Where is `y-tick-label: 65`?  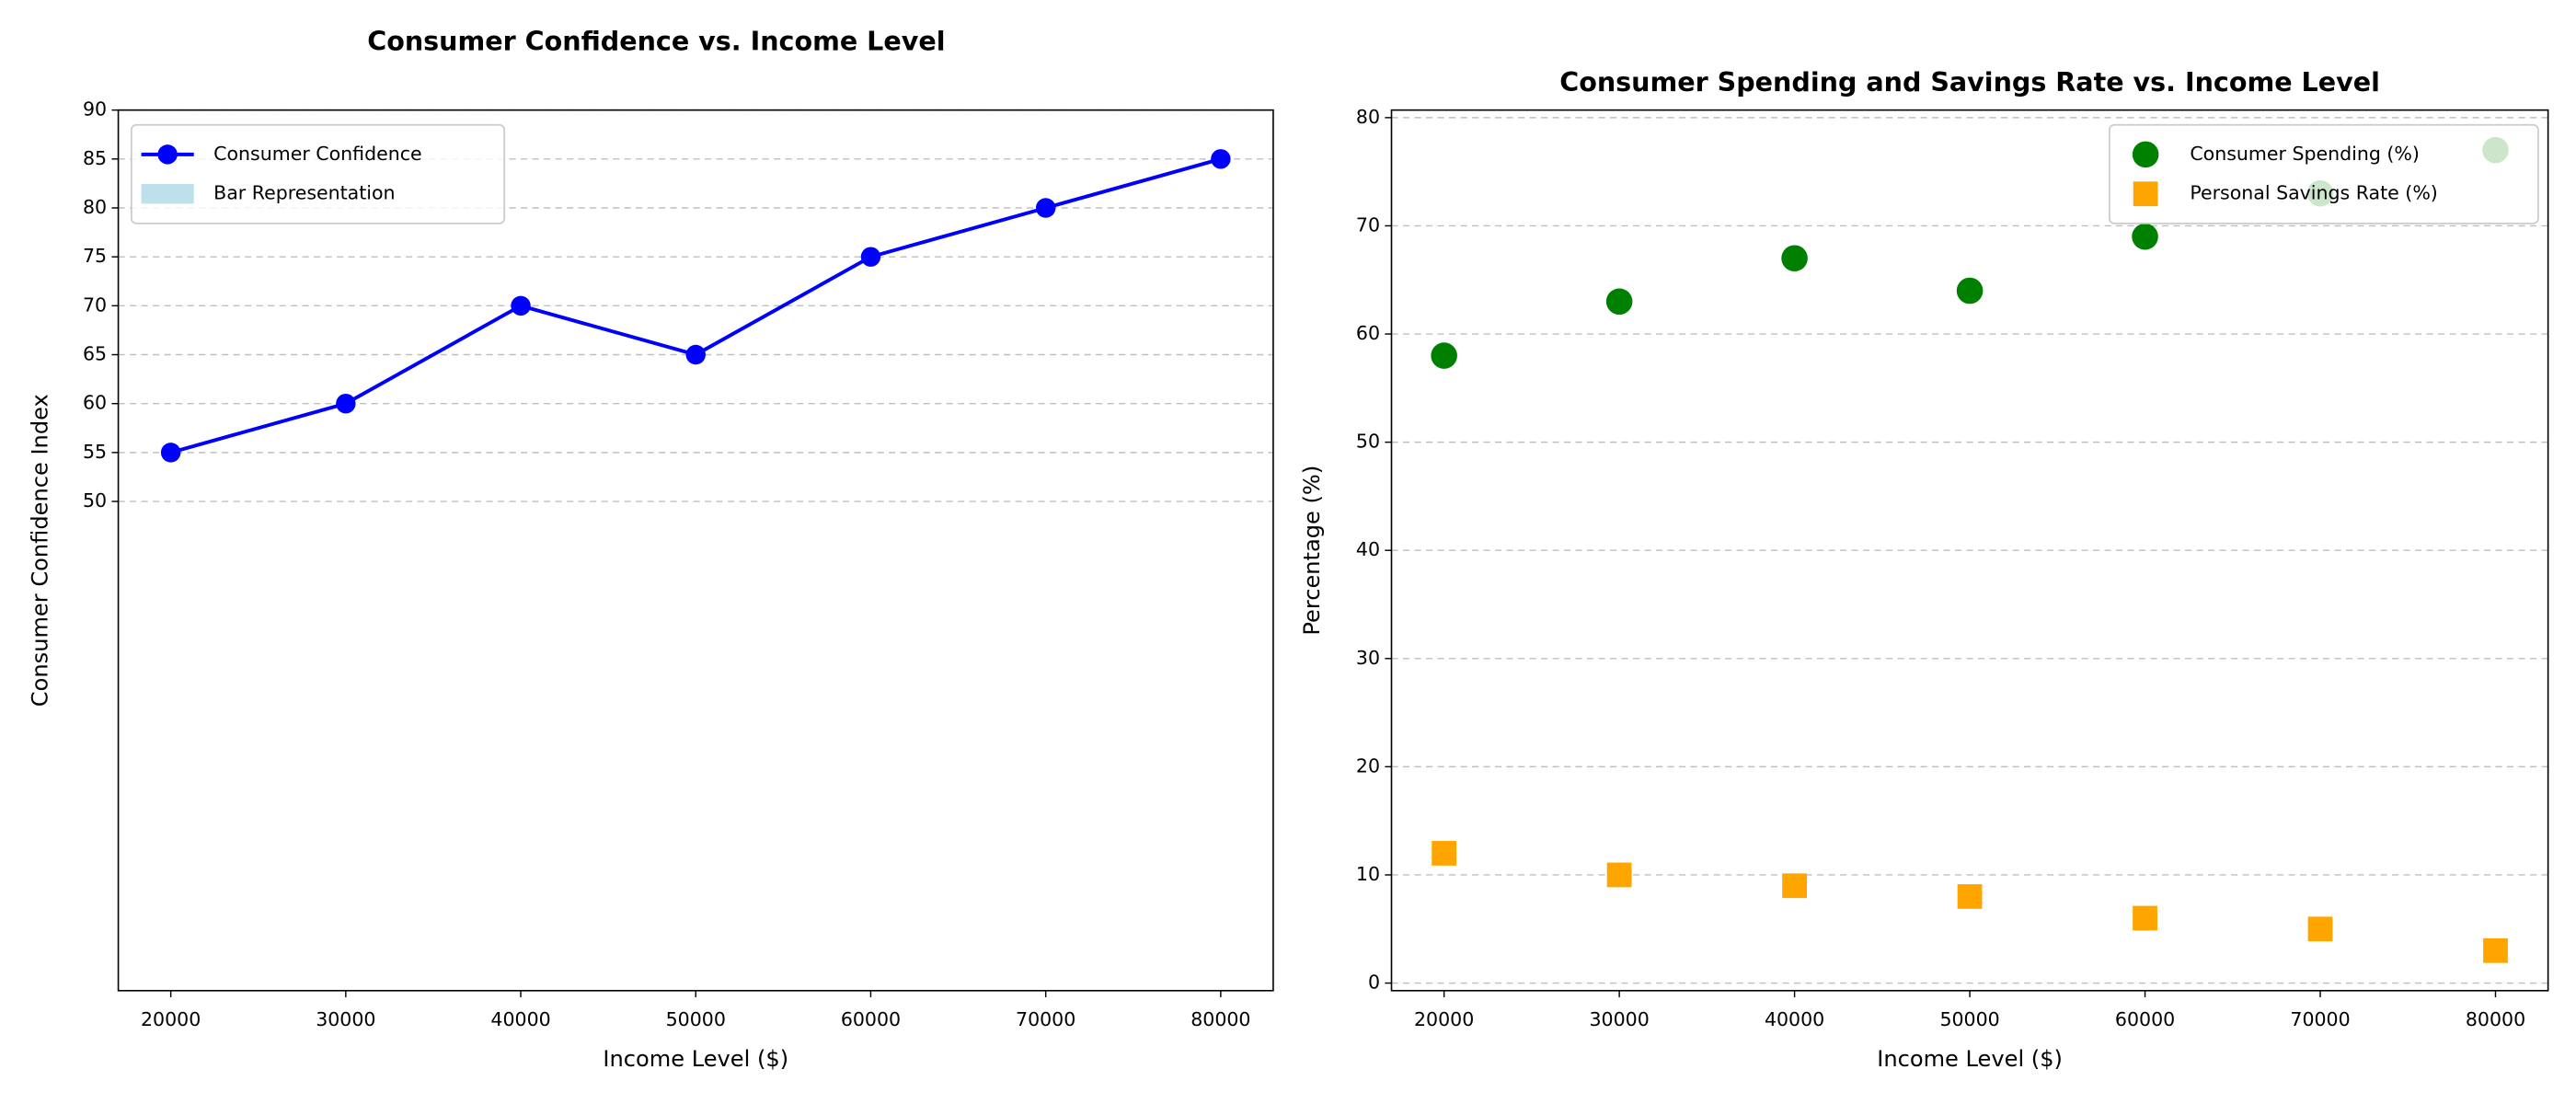 y-tick-label: 65 is located at coordinates (95, 354).